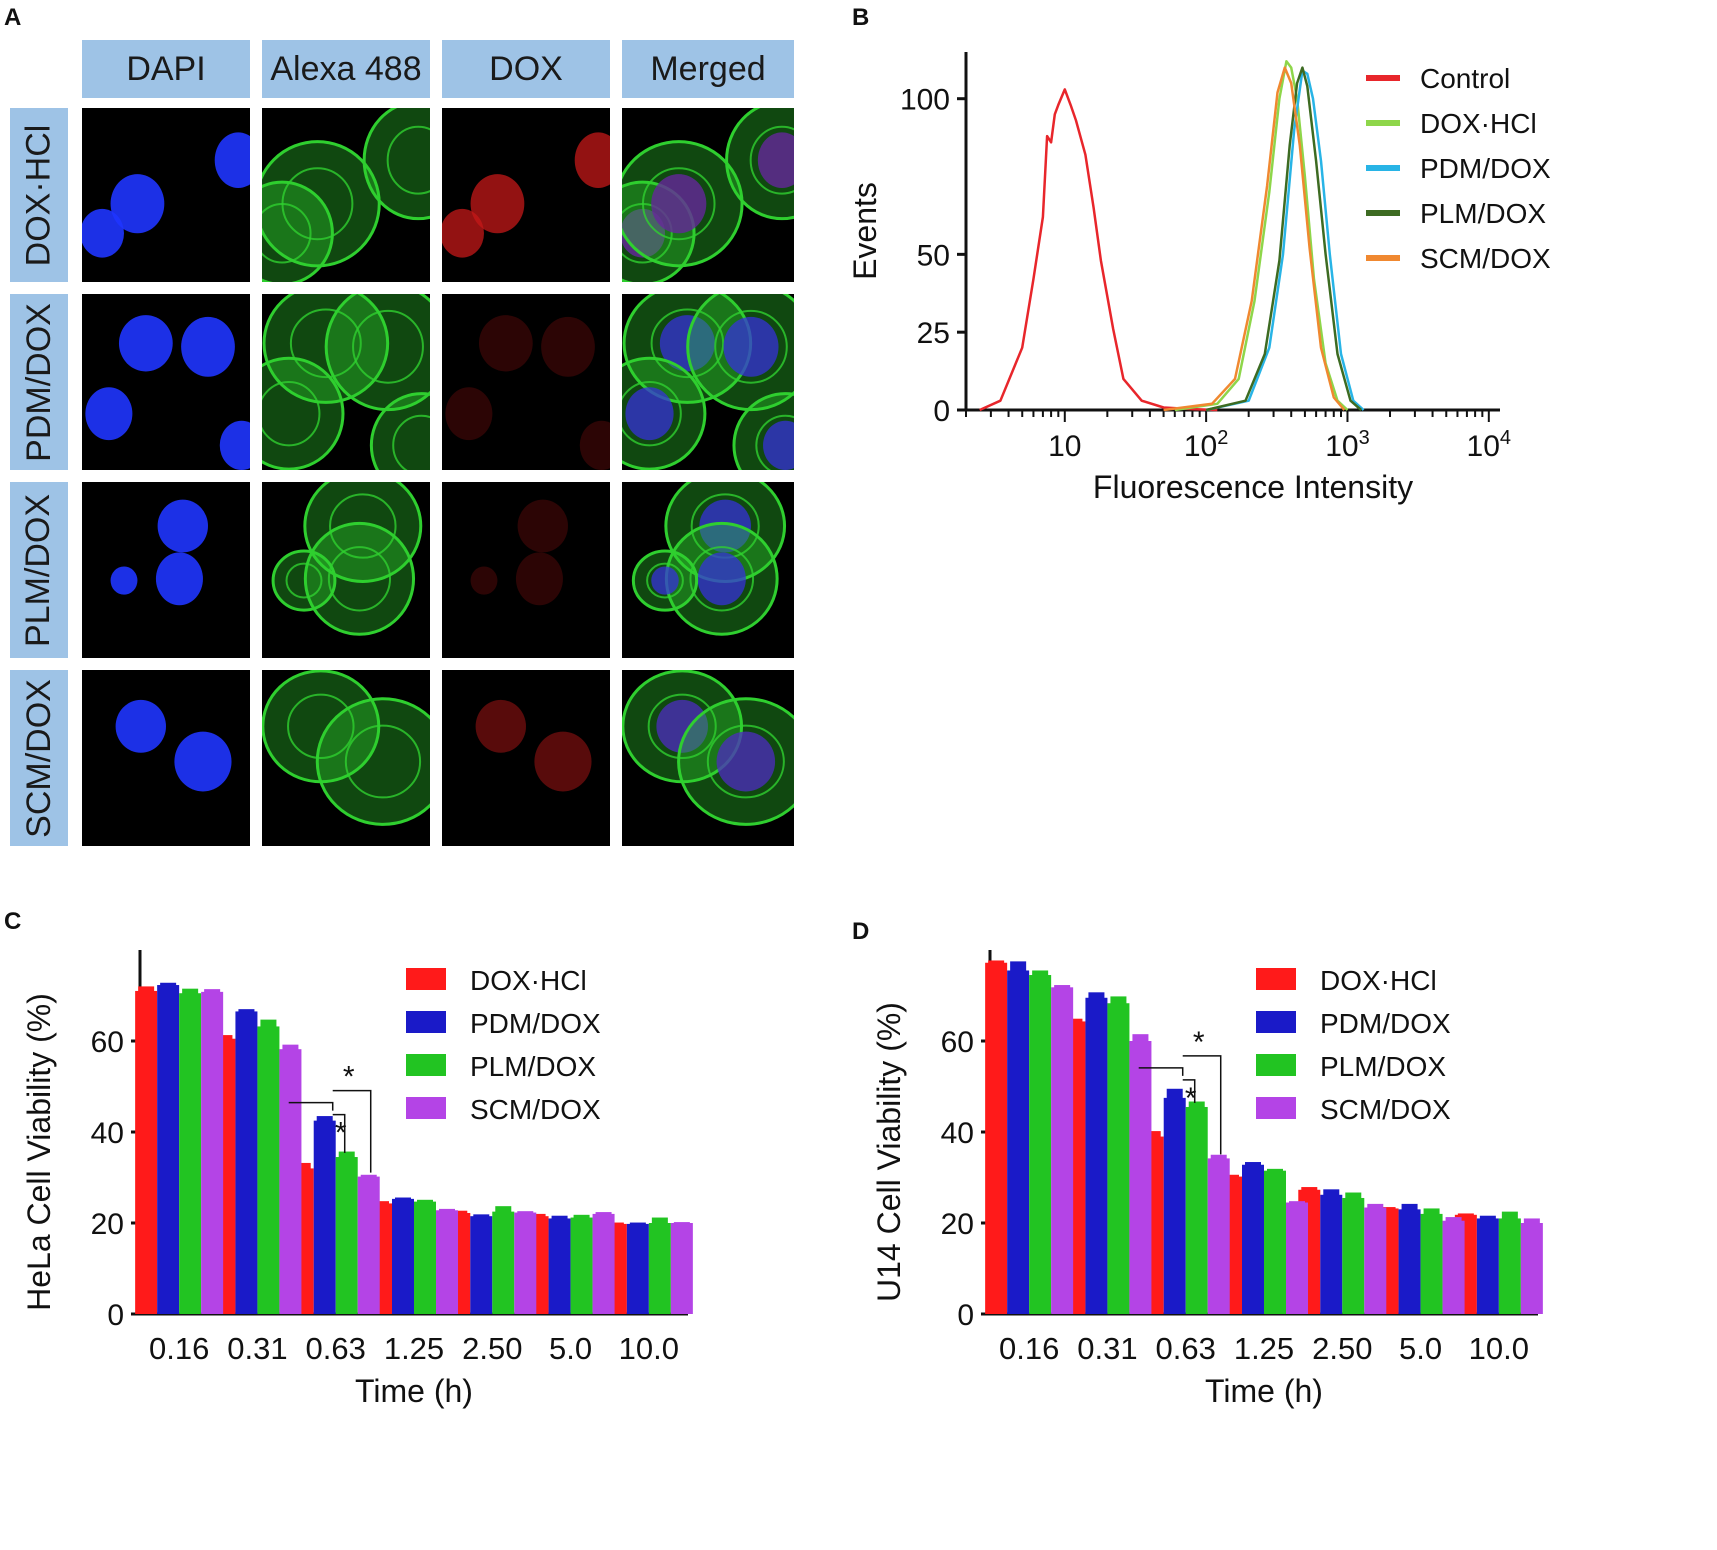  Describe the element at coordinates (346, 69) in the screenshot. I see `channel-header-alexa488: Alexa 488` at that location.